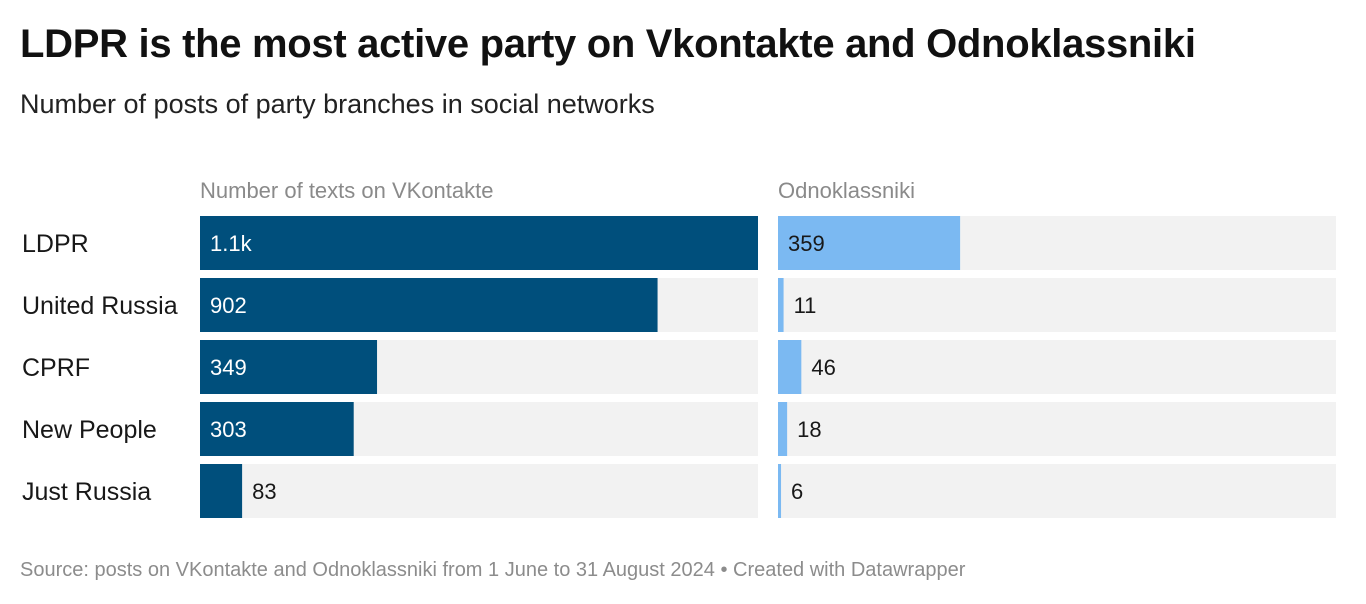 The width and height of the screenshot is (1366, 604). What do you see at coordinates (347, 190) in the screenshot?
I see `vk-column-header: Number of texts on VKontakte` at bounding box center [347, 190].